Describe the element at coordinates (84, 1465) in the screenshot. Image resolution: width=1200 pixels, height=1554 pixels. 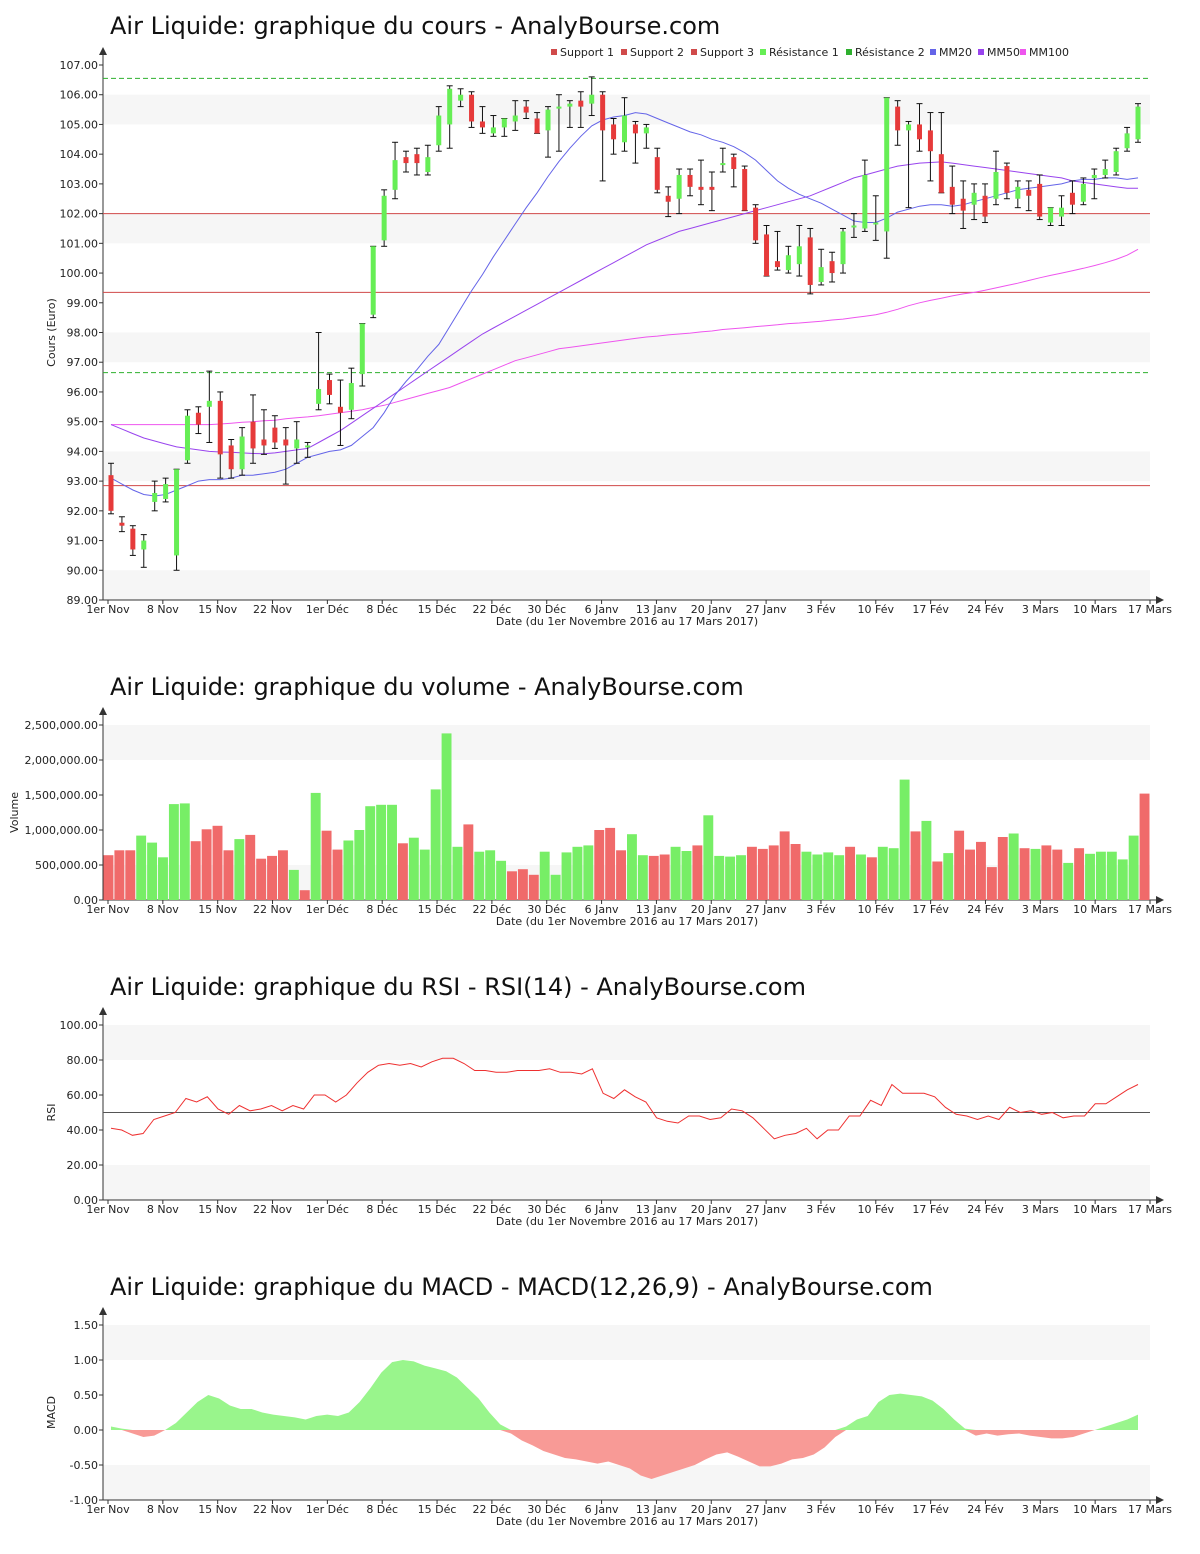
I see `y-tick-label: -0.50` at that location.